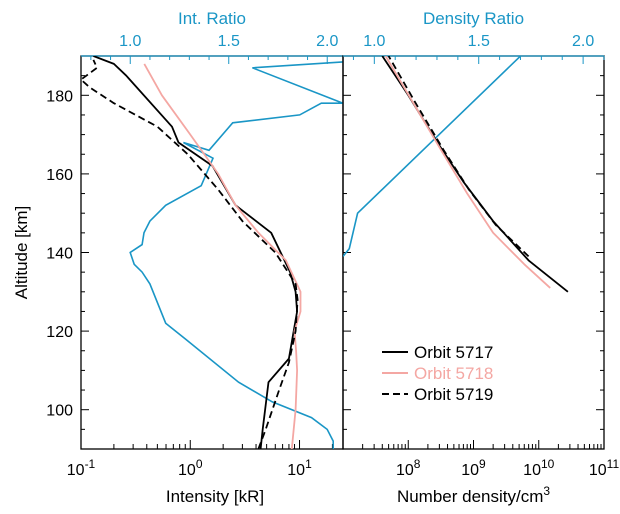 This screenshot has width=620, height=514. I want to click on x-tick-label: 10⁹, so click(473, 468).